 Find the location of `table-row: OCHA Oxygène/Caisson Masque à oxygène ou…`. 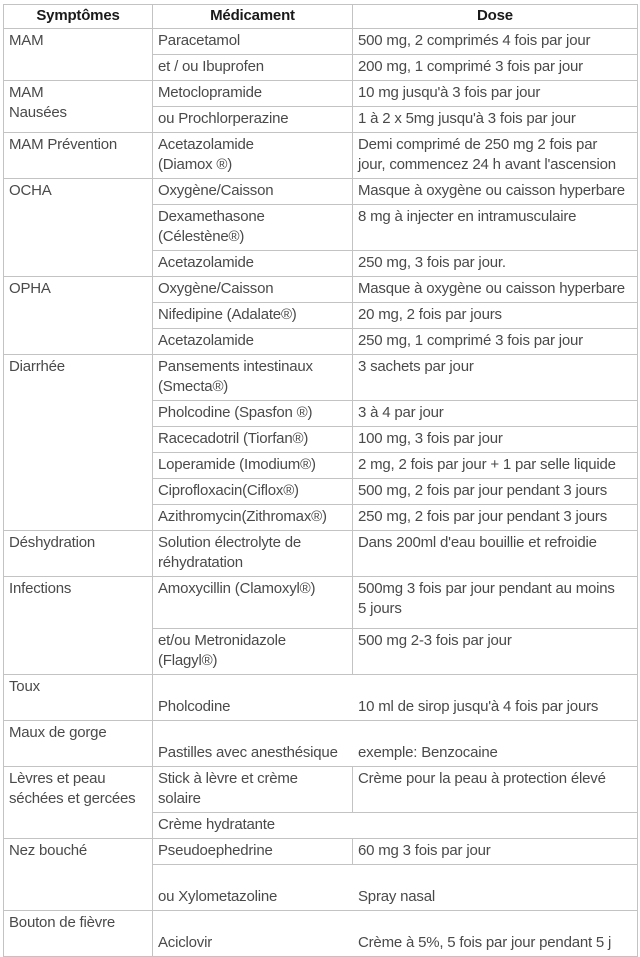

table-row: OCHA Oxygène/Caisson Masque à oxygène ou… is located at coordinates (320, 227).